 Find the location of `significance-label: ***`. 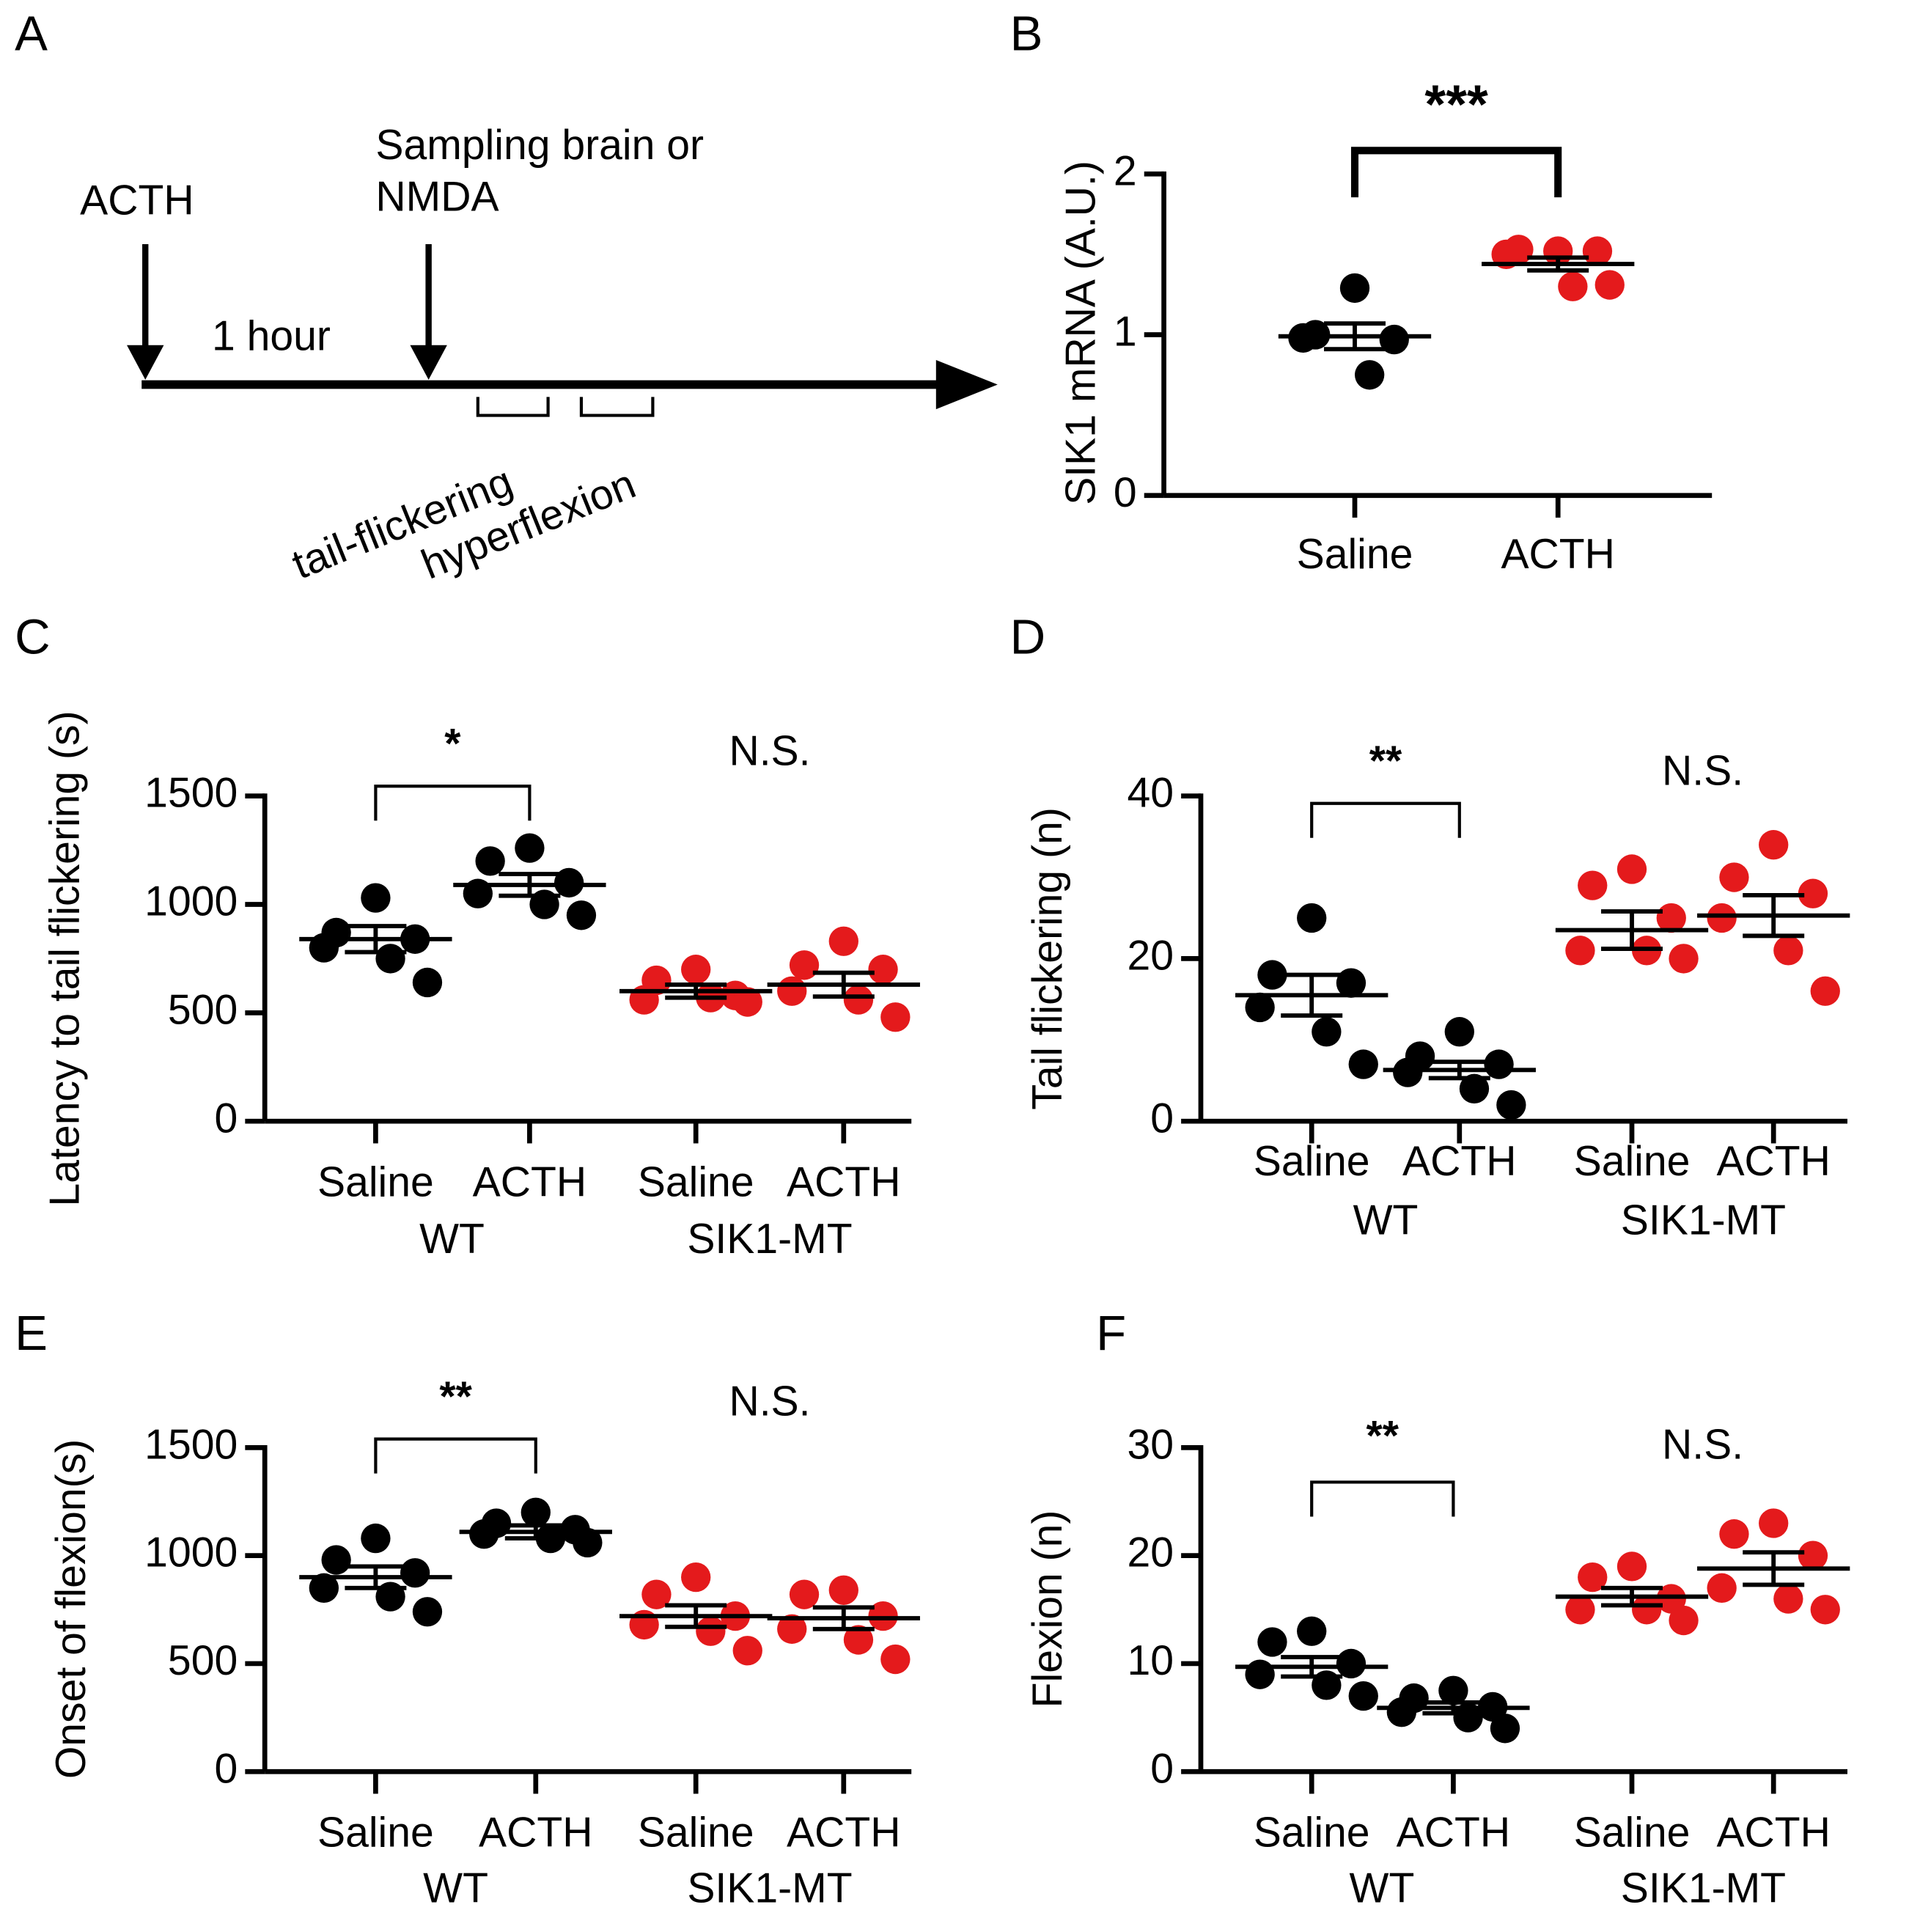

significance-label: *** is located at coordinates (1456, 104).